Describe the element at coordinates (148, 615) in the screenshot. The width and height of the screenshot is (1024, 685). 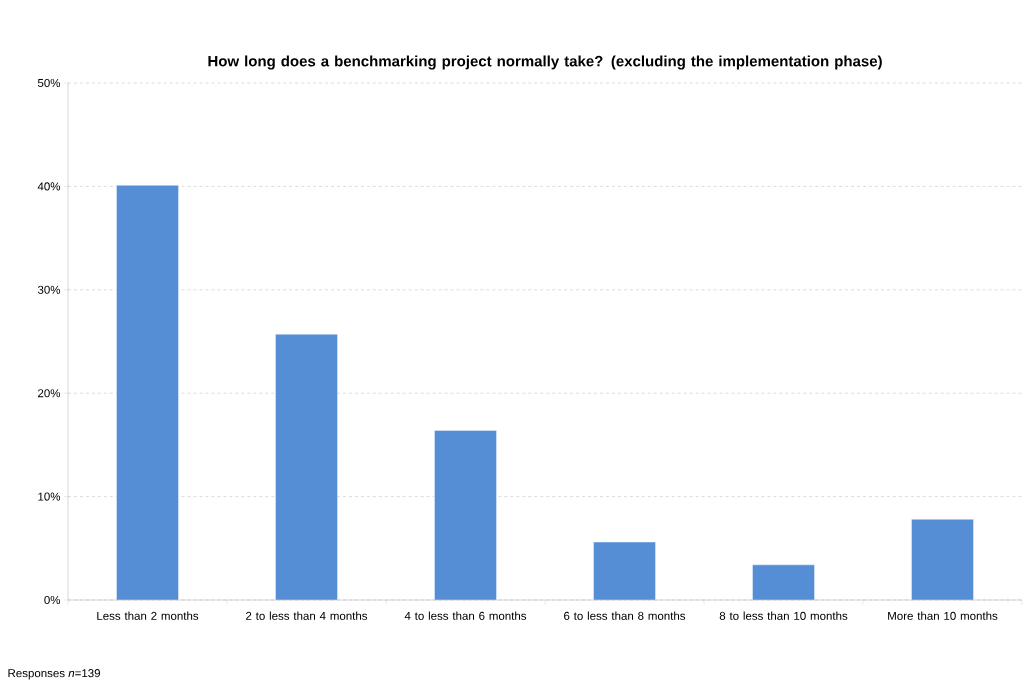
I see `x-tick-label: Less than 2 months` at that location.